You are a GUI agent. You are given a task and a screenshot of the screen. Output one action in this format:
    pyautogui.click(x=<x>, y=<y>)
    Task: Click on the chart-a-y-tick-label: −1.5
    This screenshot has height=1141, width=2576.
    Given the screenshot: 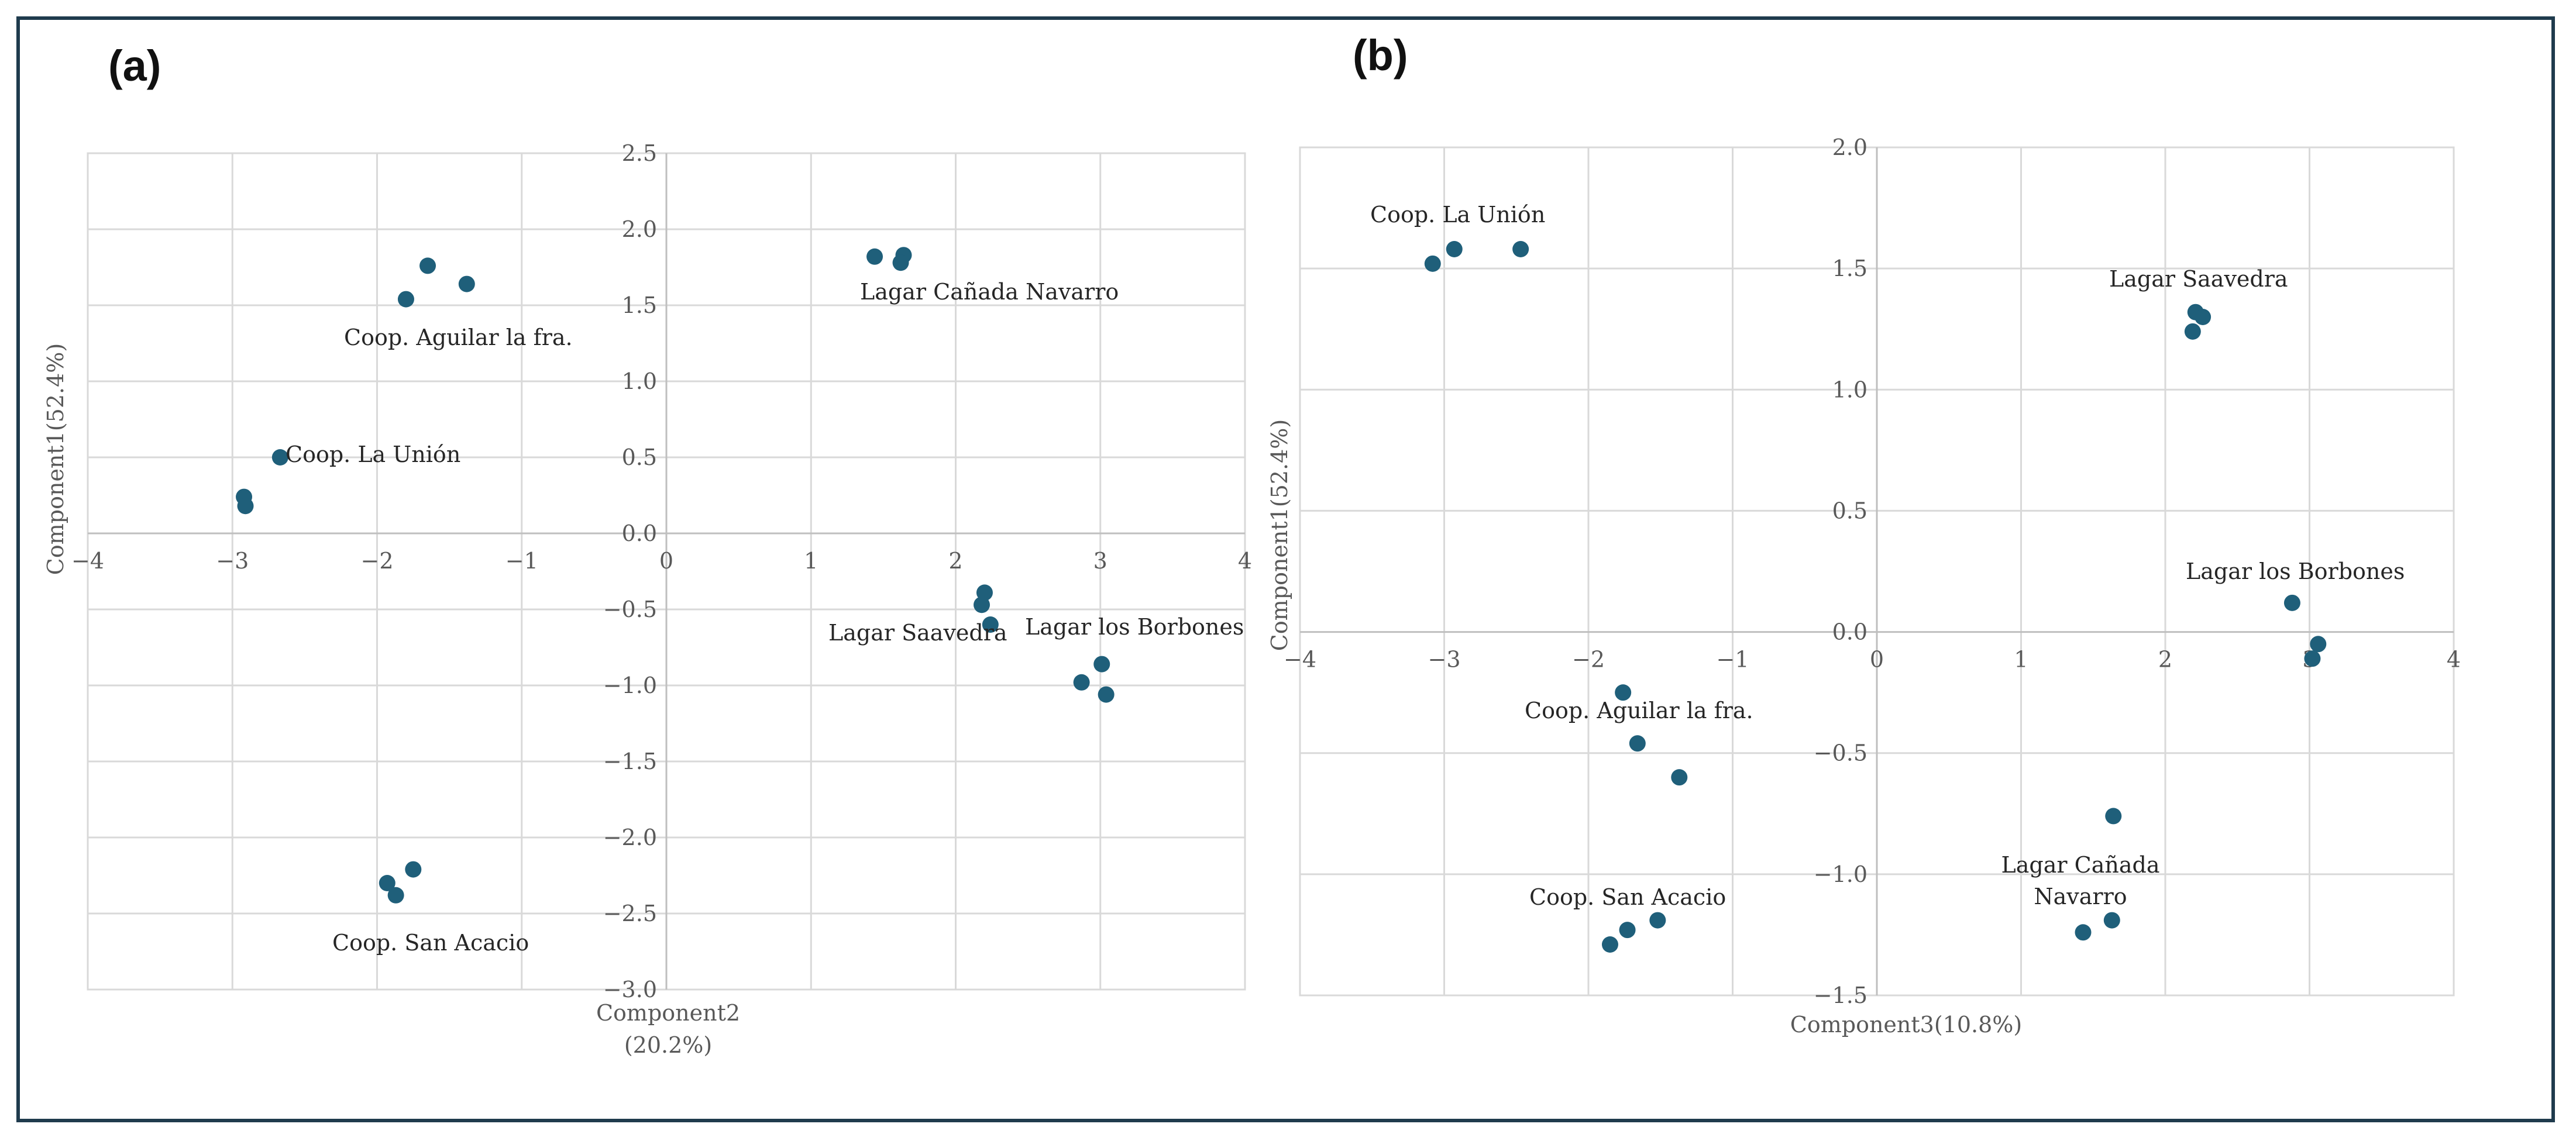 What is the action you would take?
    pyautogui.click(x=630, y=761)
    